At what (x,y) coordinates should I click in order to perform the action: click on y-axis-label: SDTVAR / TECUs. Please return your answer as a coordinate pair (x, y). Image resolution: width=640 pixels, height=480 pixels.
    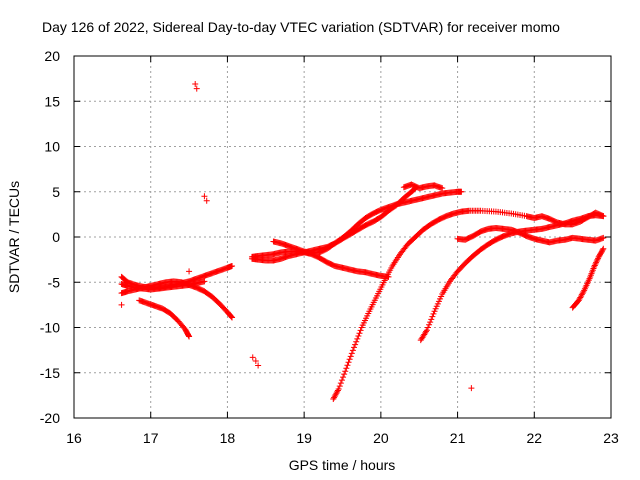
    Looking at the image, I should click on (14, 237).